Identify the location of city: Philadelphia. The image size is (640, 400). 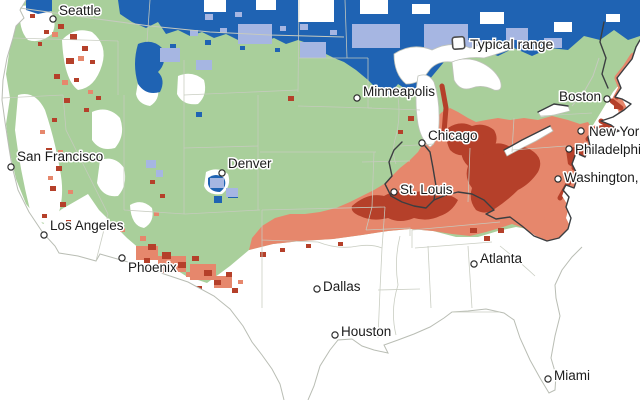
(602, 150).